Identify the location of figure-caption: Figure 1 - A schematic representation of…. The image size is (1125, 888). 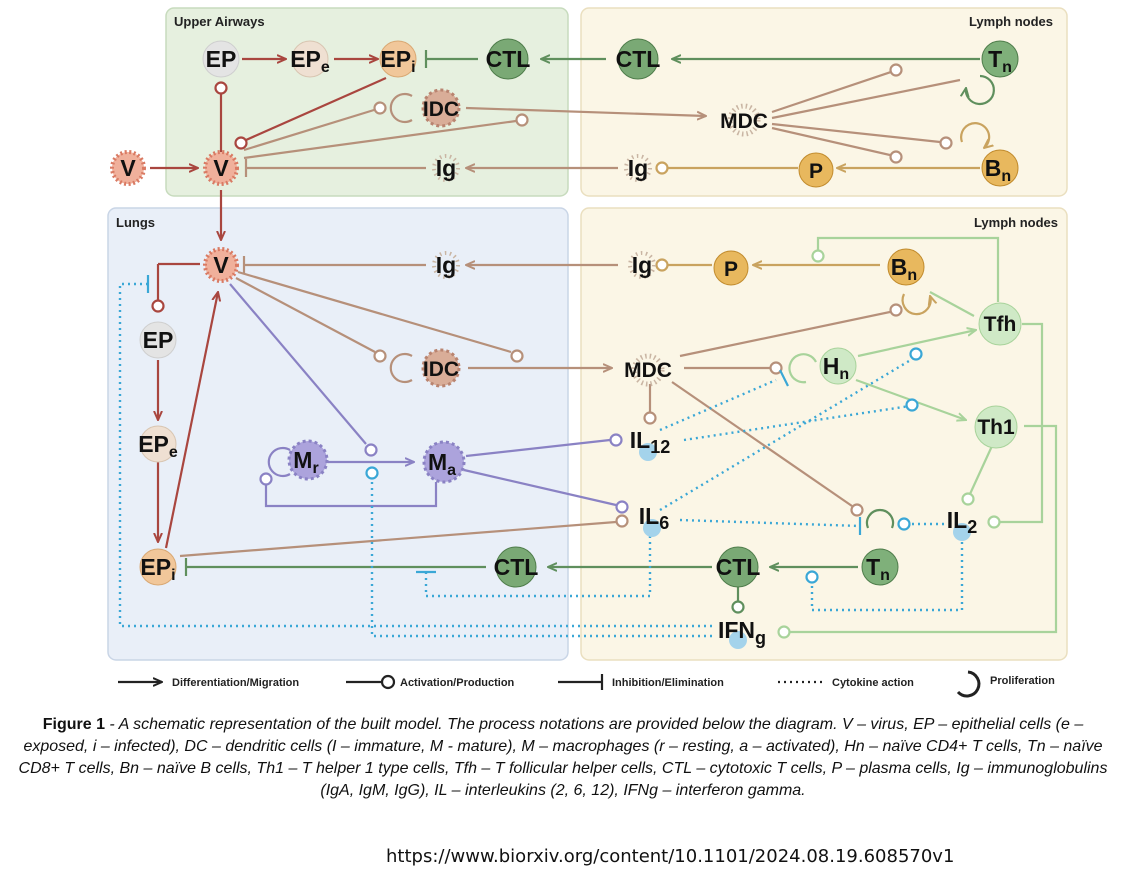
(563, 758).